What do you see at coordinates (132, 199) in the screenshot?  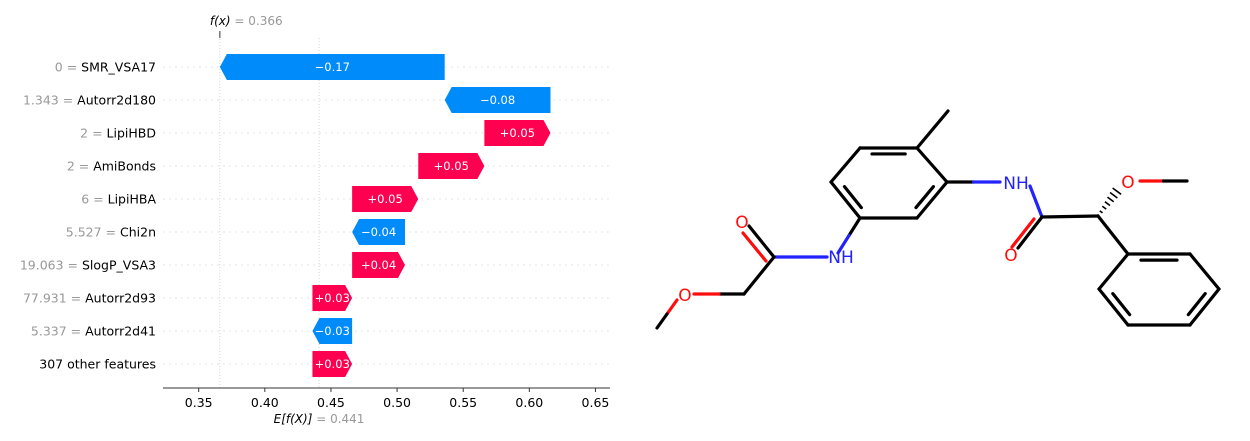 I see `feature-name: LipiHBA` at bounding box center [132, 199].